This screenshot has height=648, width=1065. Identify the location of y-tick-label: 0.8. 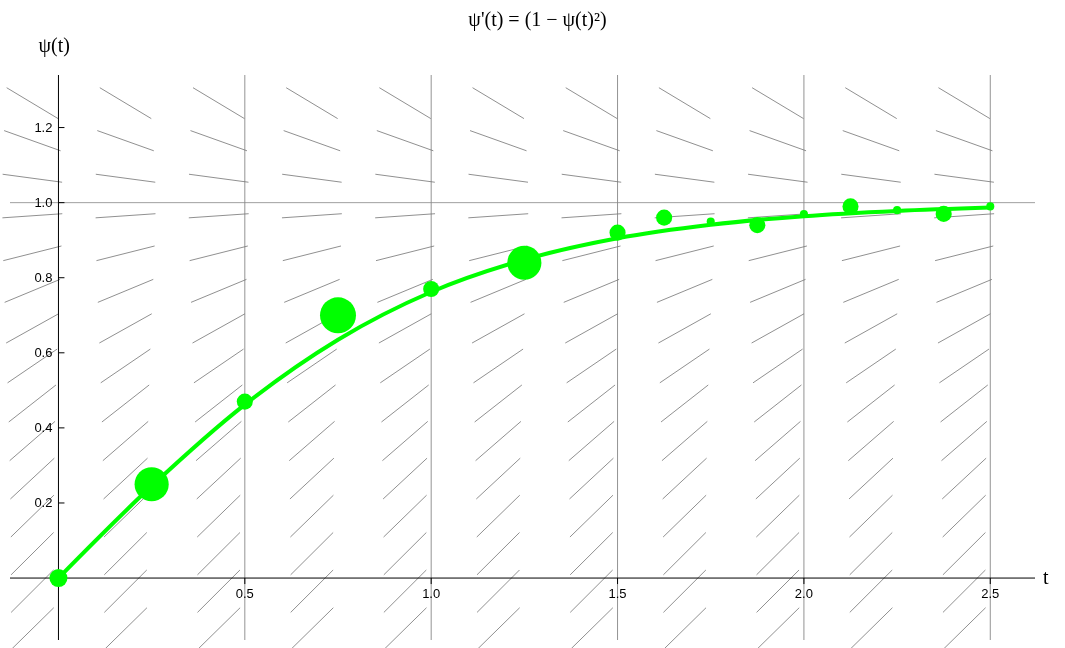
(43, 277).